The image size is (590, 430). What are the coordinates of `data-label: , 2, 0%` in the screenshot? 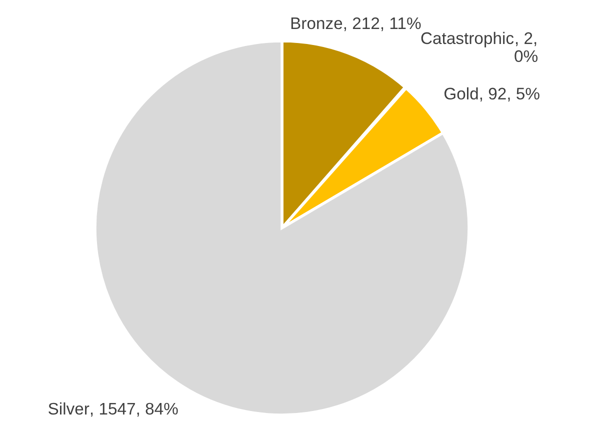 It's located at (526, 47).